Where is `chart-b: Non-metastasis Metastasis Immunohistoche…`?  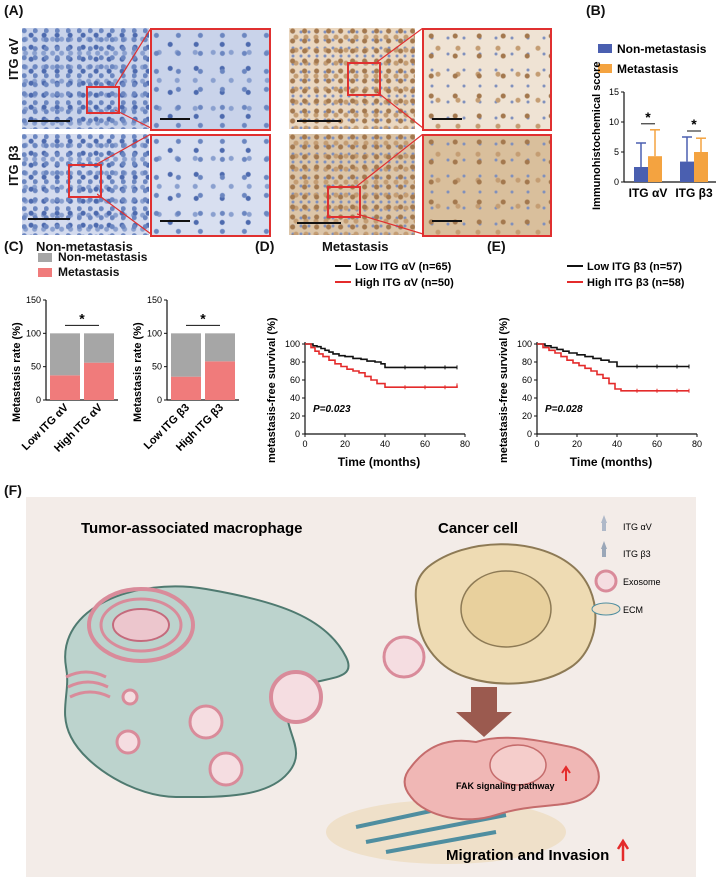
chart-b: Non-metastasis Metastasis Immunohistoche… is located at coordinates (653, 126).